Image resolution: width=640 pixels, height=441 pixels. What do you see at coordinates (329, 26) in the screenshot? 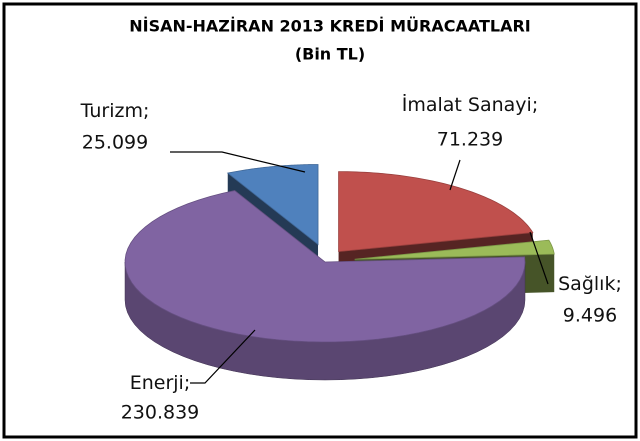
I see `chart-title: NİSAN-HAZİRAN 2013 KREDİ MÜRACAATLARI` at bounding box center [329, 26].